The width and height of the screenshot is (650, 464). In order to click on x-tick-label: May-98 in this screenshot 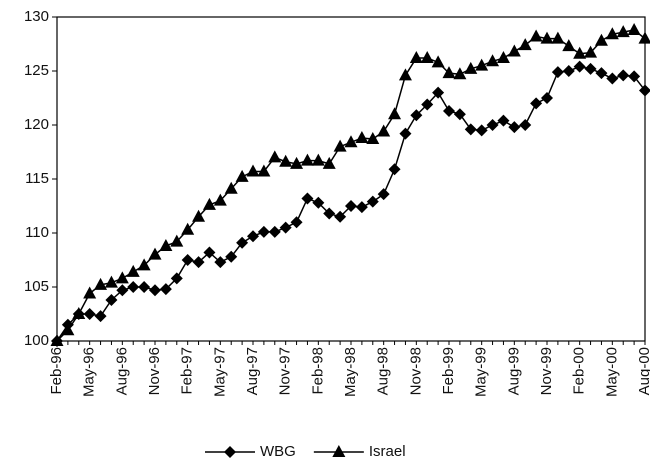, I will do `click(350, 372)`.